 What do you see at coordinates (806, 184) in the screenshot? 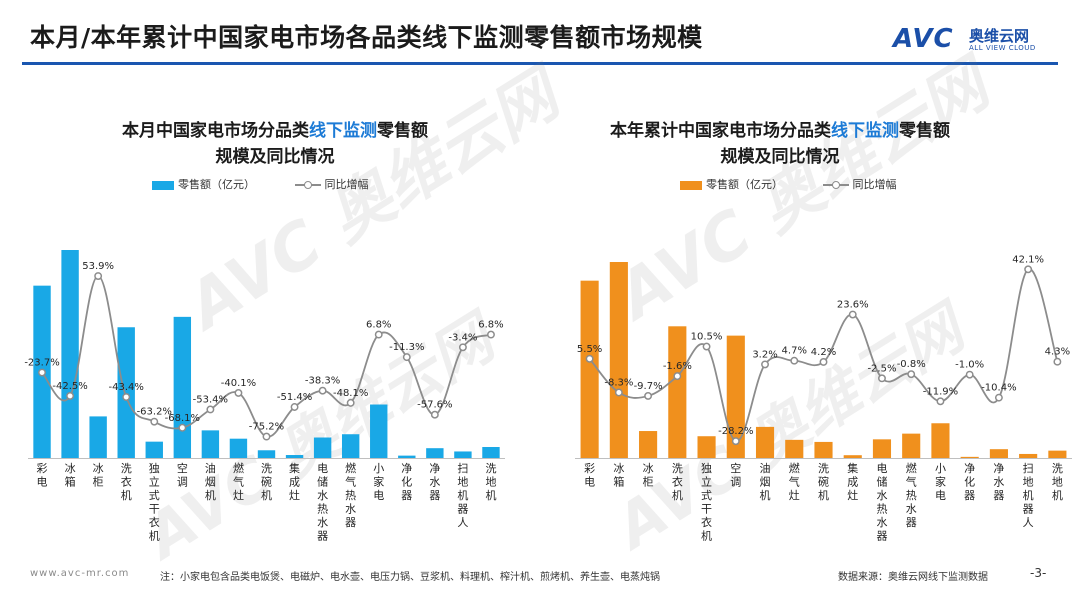
I see `right-legend: 零售额（亿元） 同比增幅` at bounding box center [806, 184].